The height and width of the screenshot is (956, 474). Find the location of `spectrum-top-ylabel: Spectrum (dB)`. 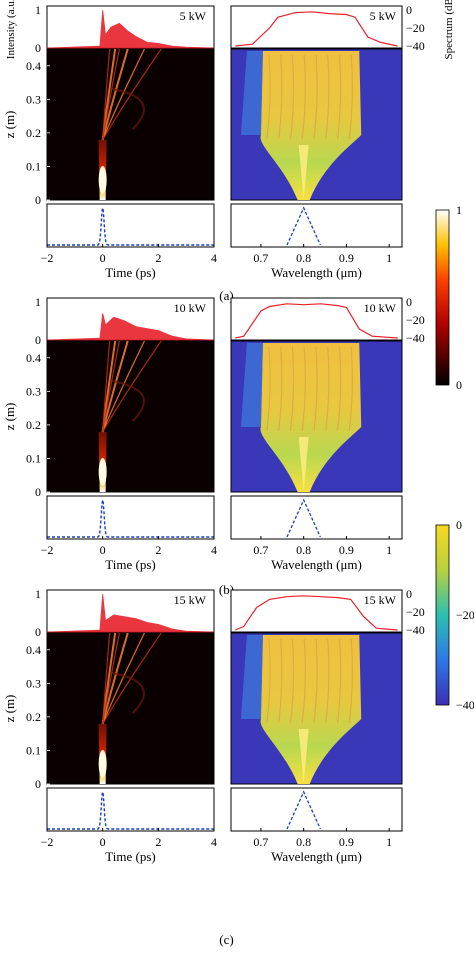

spectrum-top-ylabel: Spectrum (dB) is located at coordinates (449, 30).